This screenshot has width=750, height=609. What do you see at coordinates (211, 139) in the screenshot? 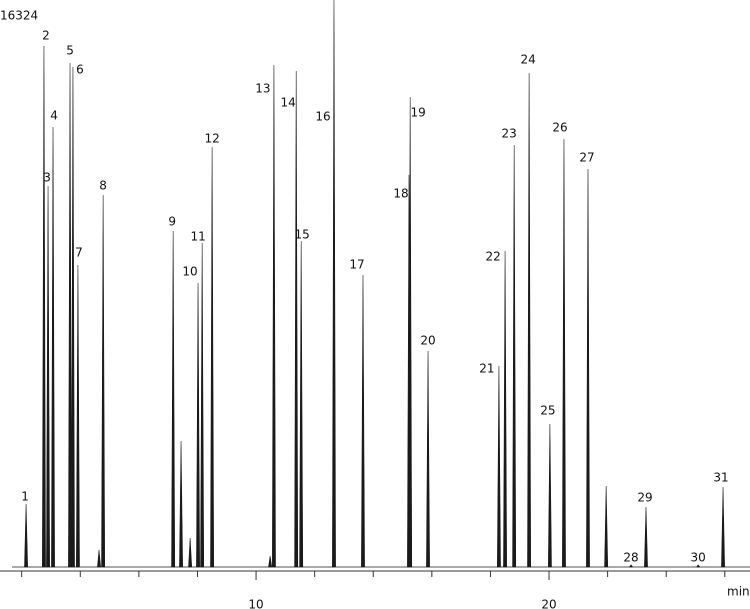
I see `peak-label: 12` at bounding box center [211, 139].